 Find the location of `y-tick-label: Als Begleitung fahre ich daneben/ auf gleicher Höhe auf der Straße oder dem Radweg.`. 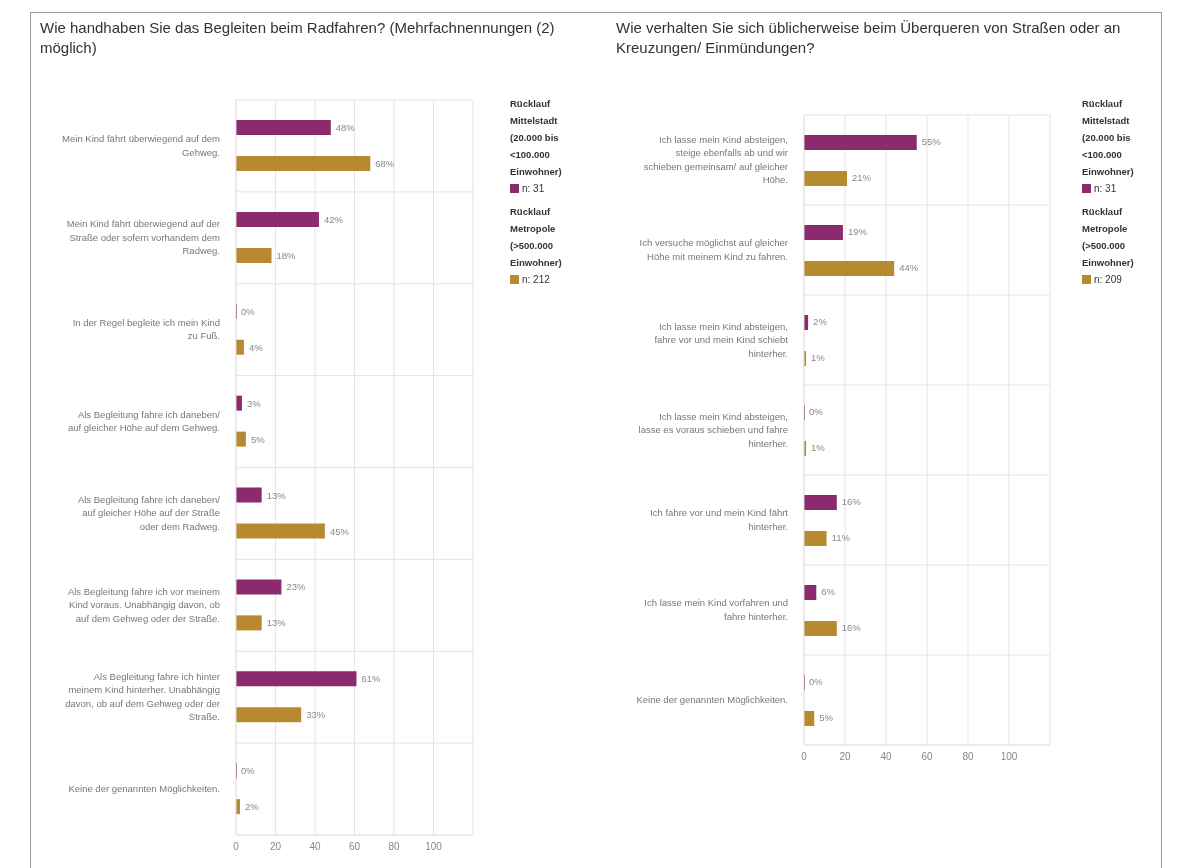

y-tick-label: Als Begleitung fahre ich daneben/ auf gleicher Höhe auf der Straße oder dem Radweg. is located at coordinates (149, 512).